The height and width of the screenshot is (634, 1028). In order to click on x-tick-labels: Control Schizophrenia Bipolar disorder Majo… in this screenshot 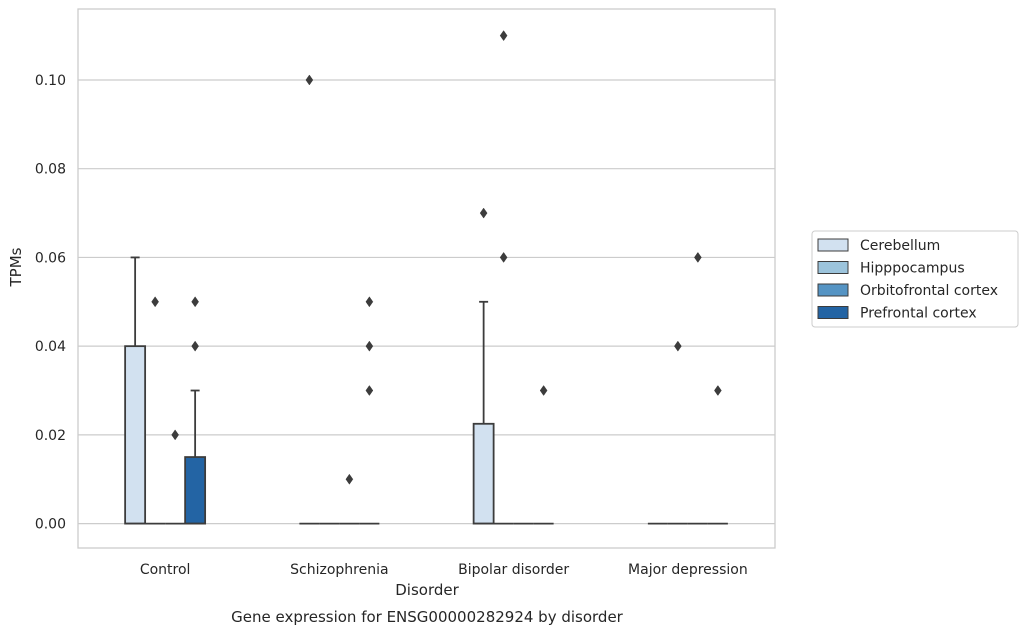, I will do `click(444, 570)`.